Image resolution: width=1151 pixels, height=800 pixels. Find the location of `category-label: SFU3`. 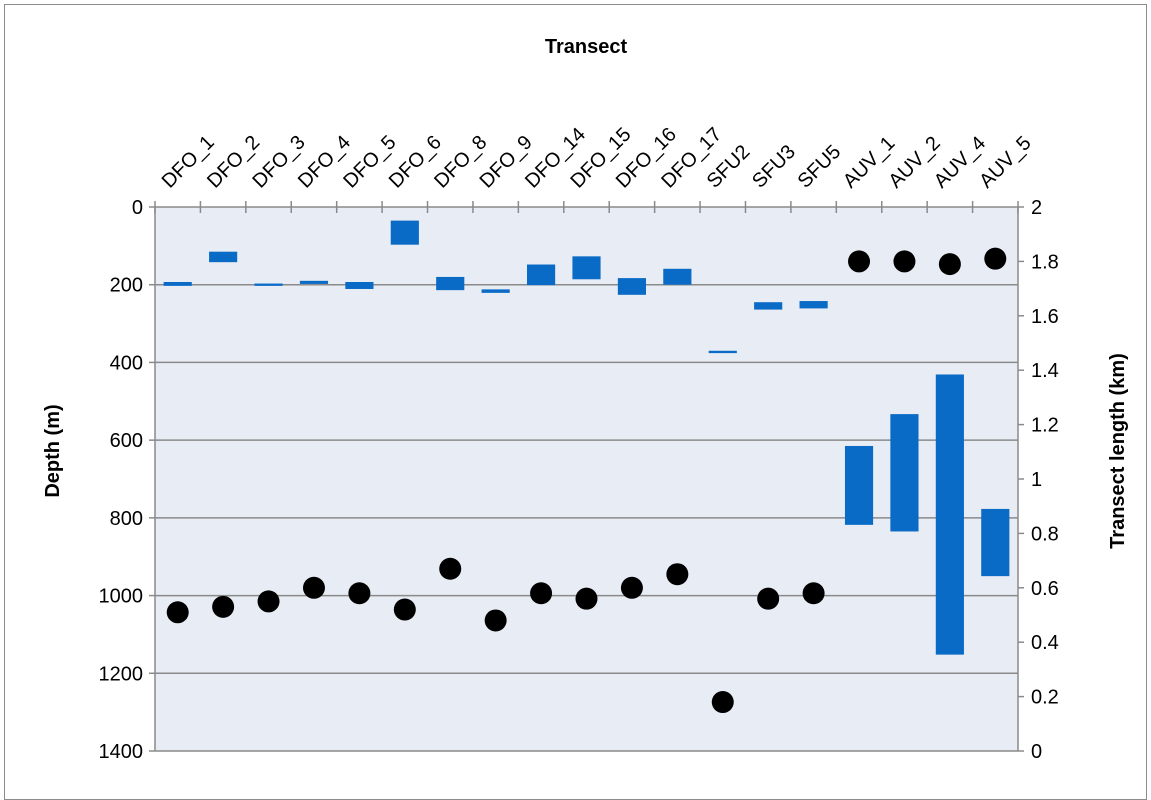

category-label: SFU3 is located at coordinates (774, 167).